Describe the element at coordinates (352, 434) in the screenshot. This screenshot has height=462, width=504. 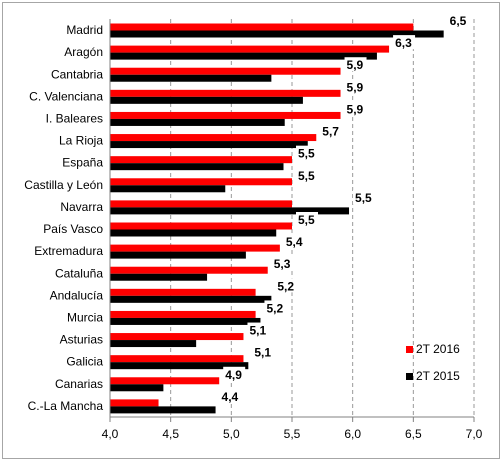
I see `x-tick-label: 6,0` at that location.